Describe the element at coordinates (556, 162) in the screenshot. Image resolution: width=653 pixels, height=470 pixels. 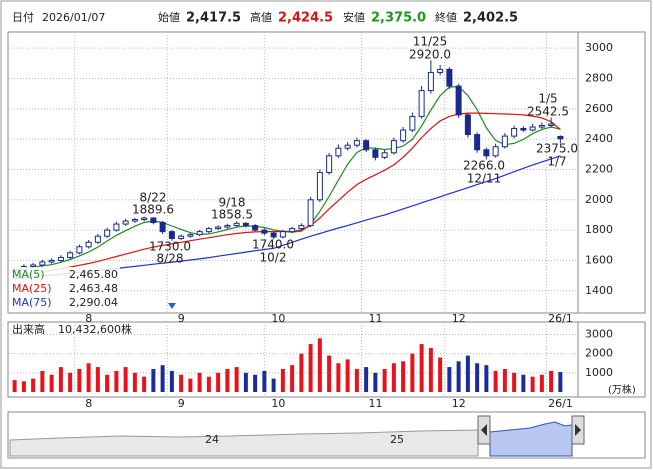
I see `annotation-date: 1/7` at that location.